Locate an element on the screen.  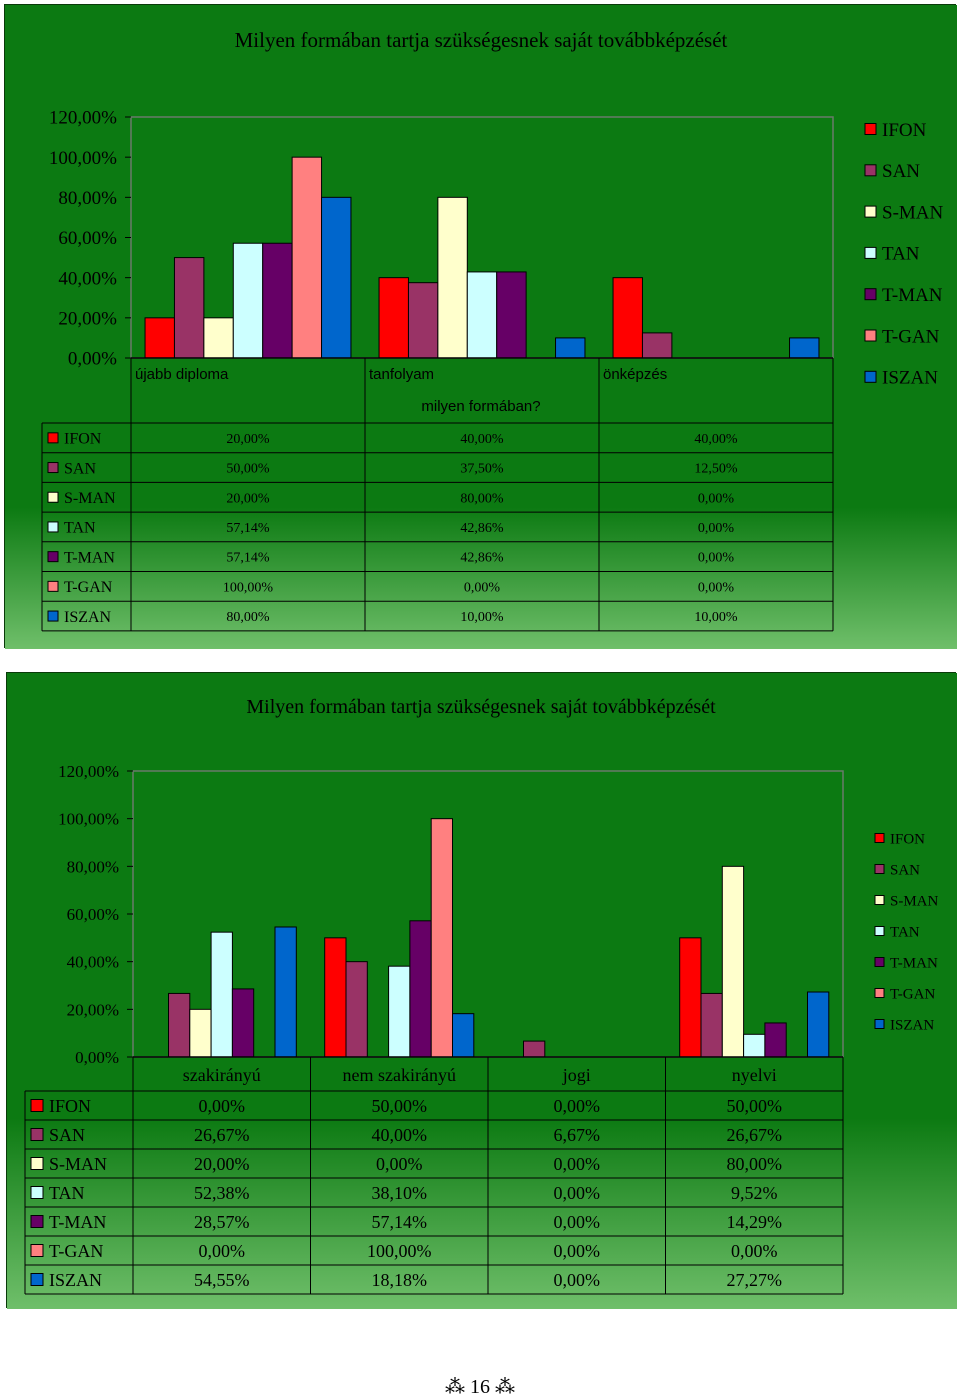
legend-label-san: SAN is located at coordinates (905, 870).